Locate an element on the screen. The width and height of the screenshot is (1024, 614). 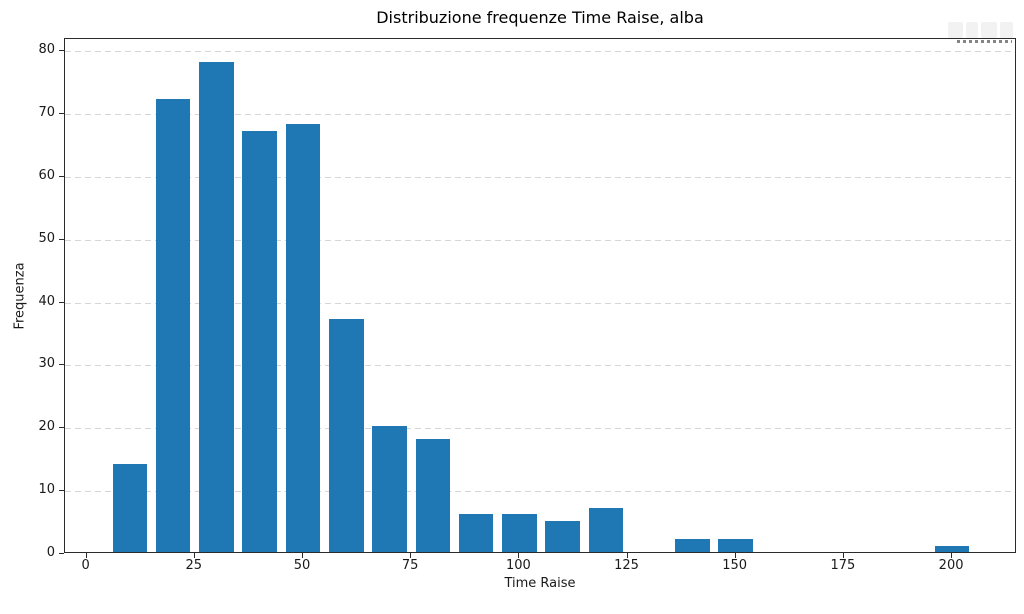
watermark-microtext is located at coordinates (984, 41).